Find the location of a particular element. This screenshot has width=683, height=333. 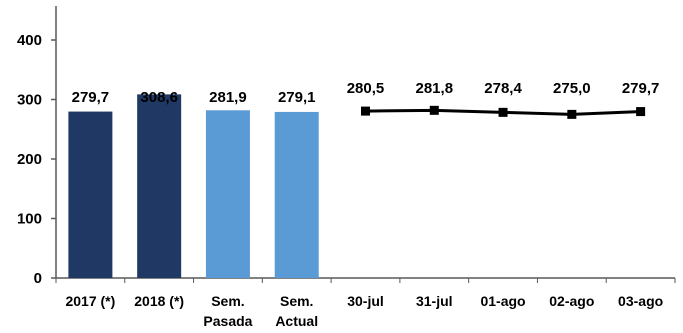

category-label: 03-ago is located at coordinates (640, 301).